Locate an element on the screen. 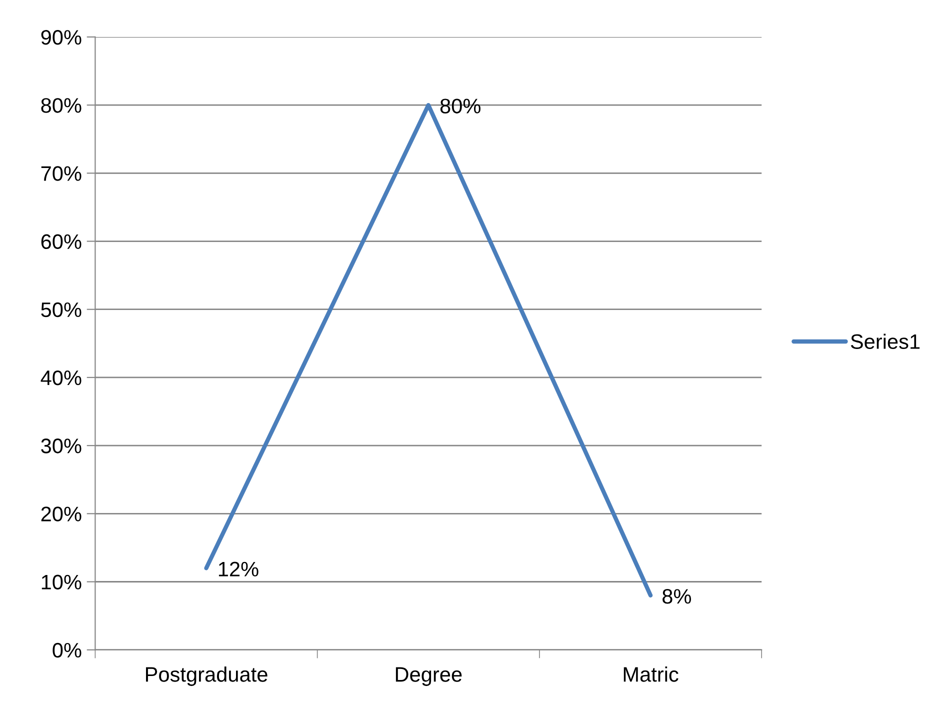 This screenshot has height=711, width=952. data-label: 80% is located at coordinates (460, 106).